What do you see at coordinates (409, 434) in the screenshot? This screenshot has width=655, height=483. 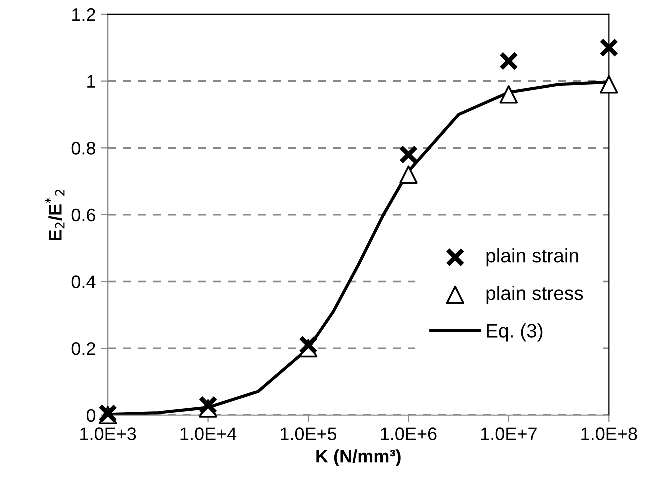 I see `x-tick-label: 1.0E+6` at bounding box center [409, 434].